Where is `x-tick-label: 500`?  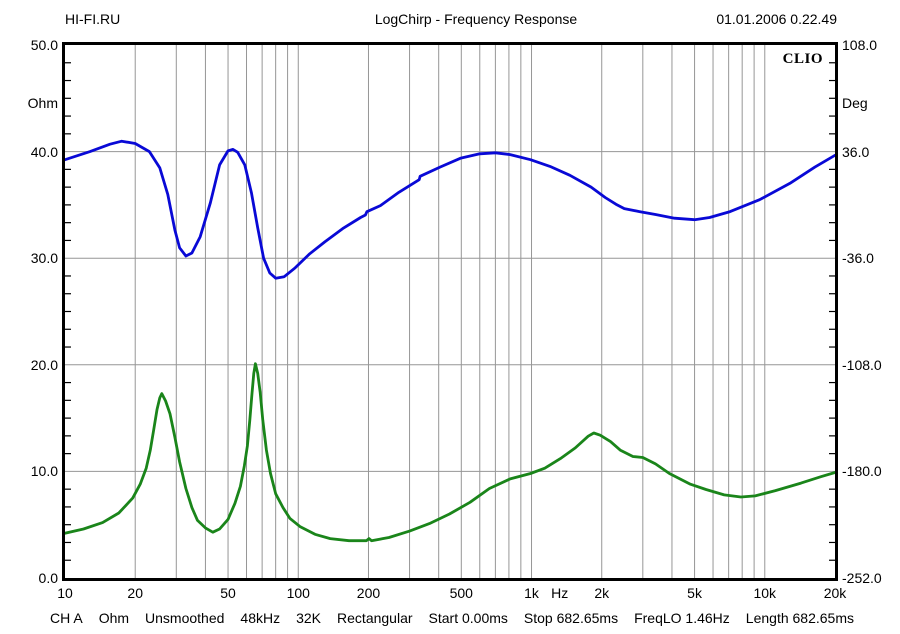
x-tick-label: 500 is located at coordinates (461, 593).